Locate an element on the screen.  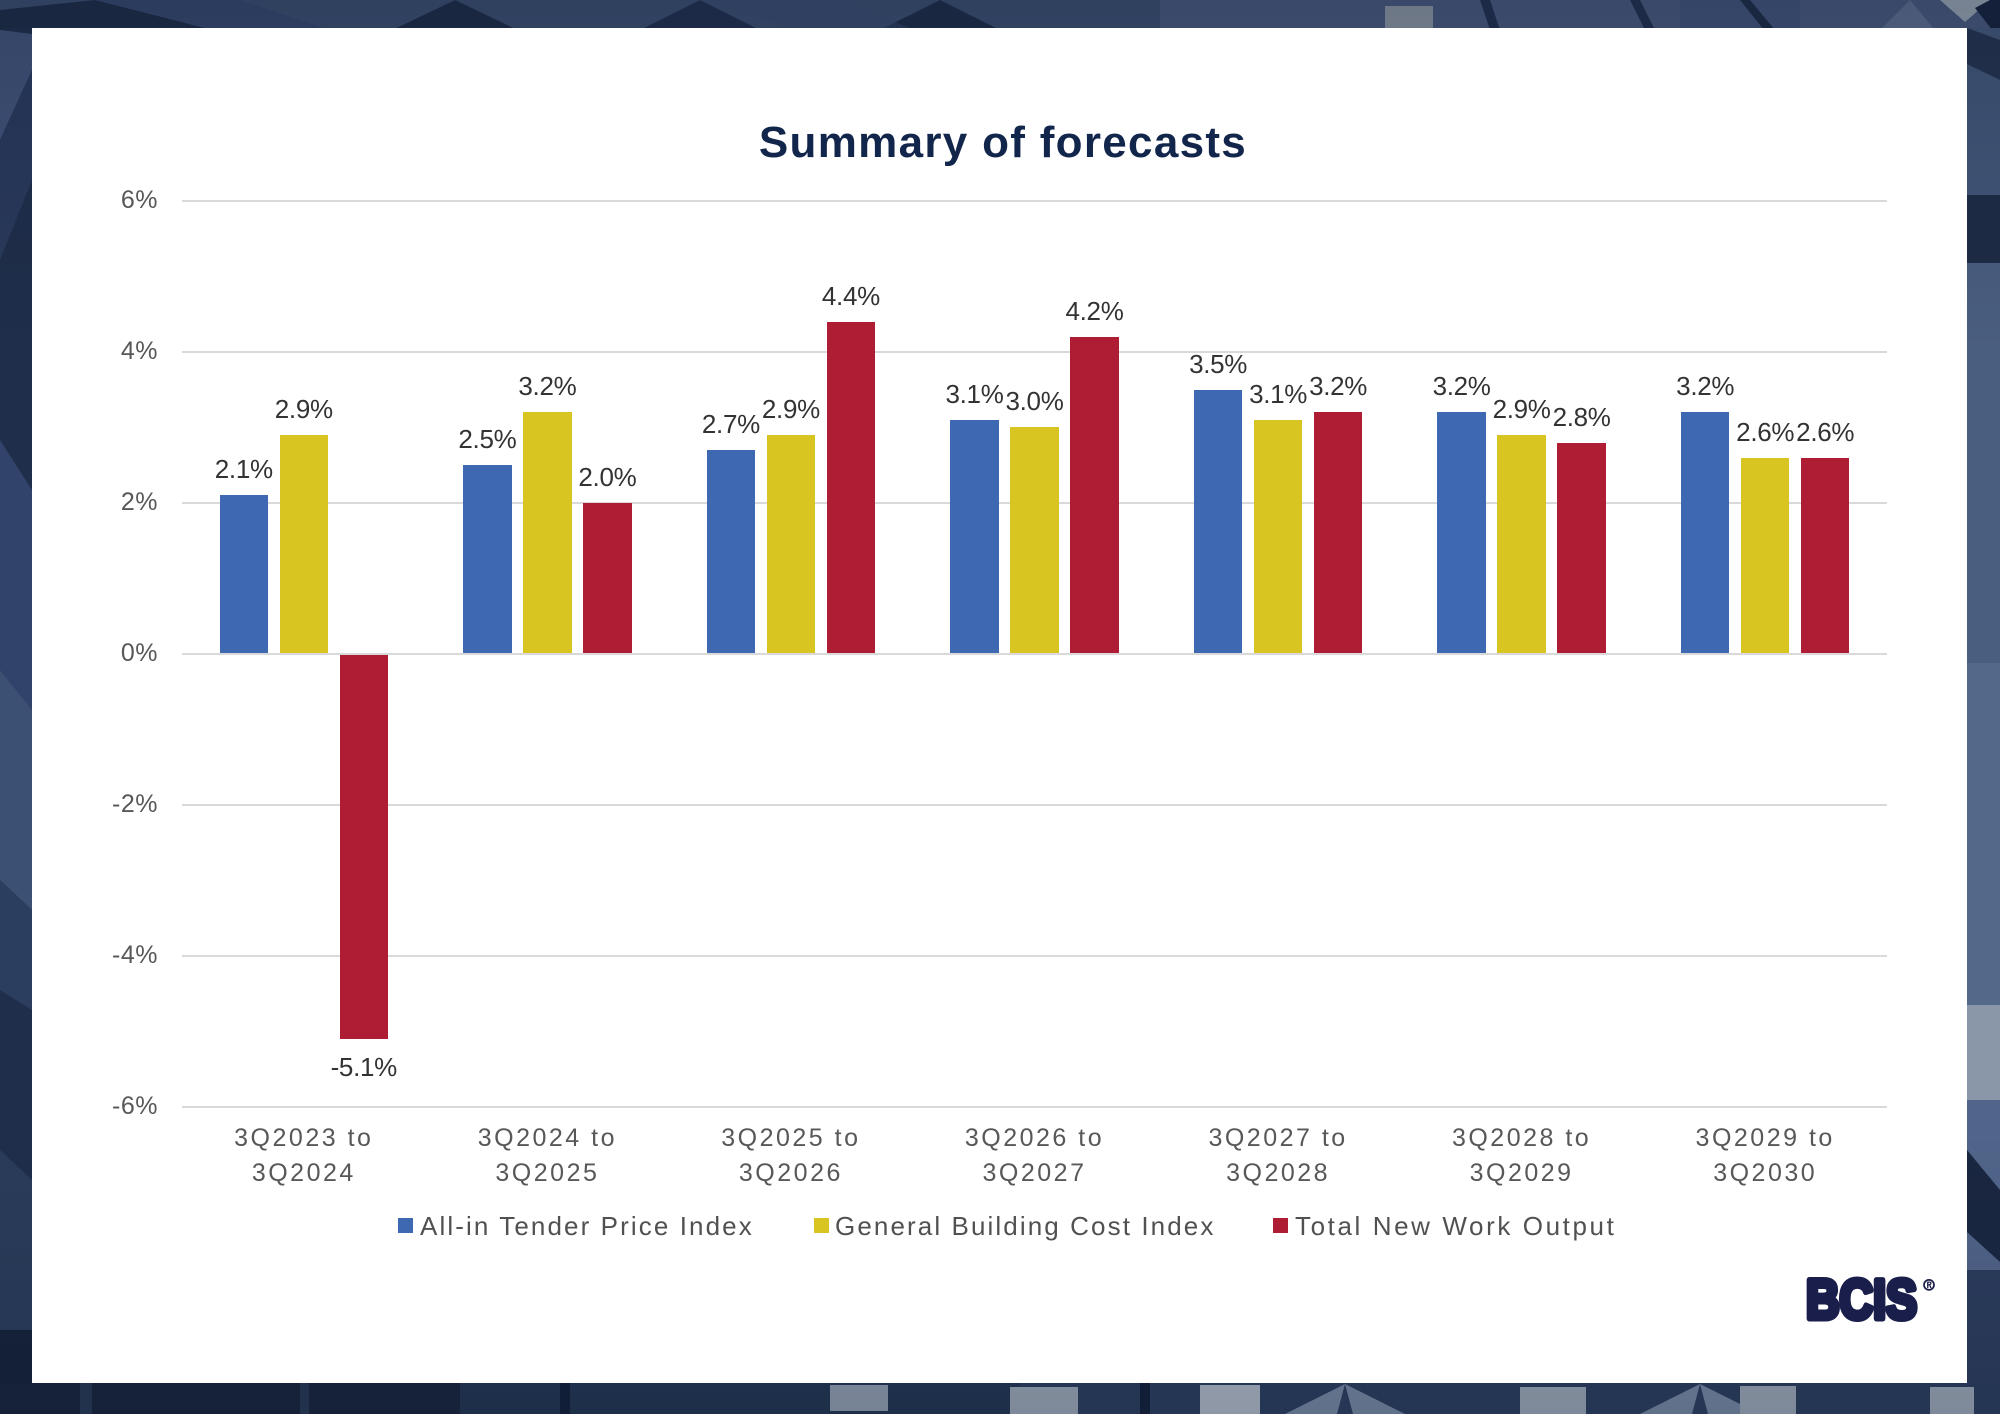
svg-text: BCIS is located at coordinates (1861, 1298).